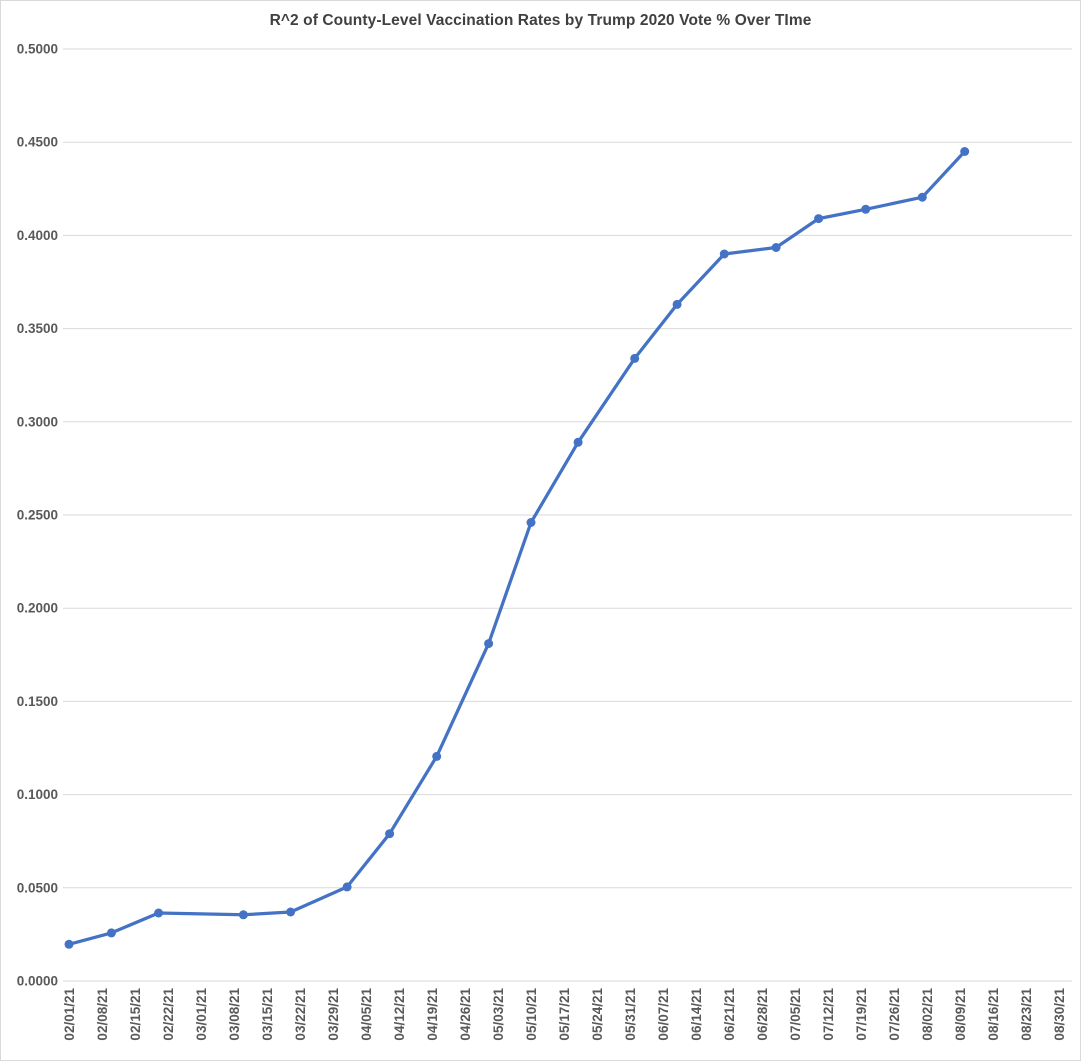  What do you see at coordinates (960, 1014) in the screenshot?
I see `x-axis-tick-label: 08/09/21` at bounding box center [960, 1014].